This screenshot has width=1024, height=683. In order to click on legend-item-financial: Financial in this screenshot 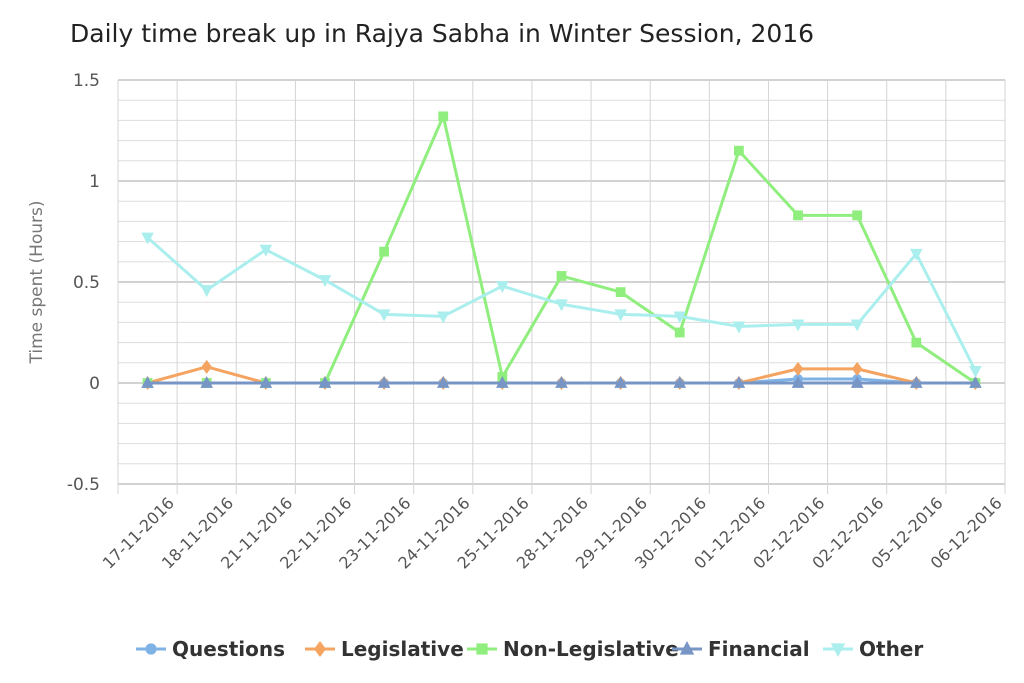, I will do `click(741, 649)`.